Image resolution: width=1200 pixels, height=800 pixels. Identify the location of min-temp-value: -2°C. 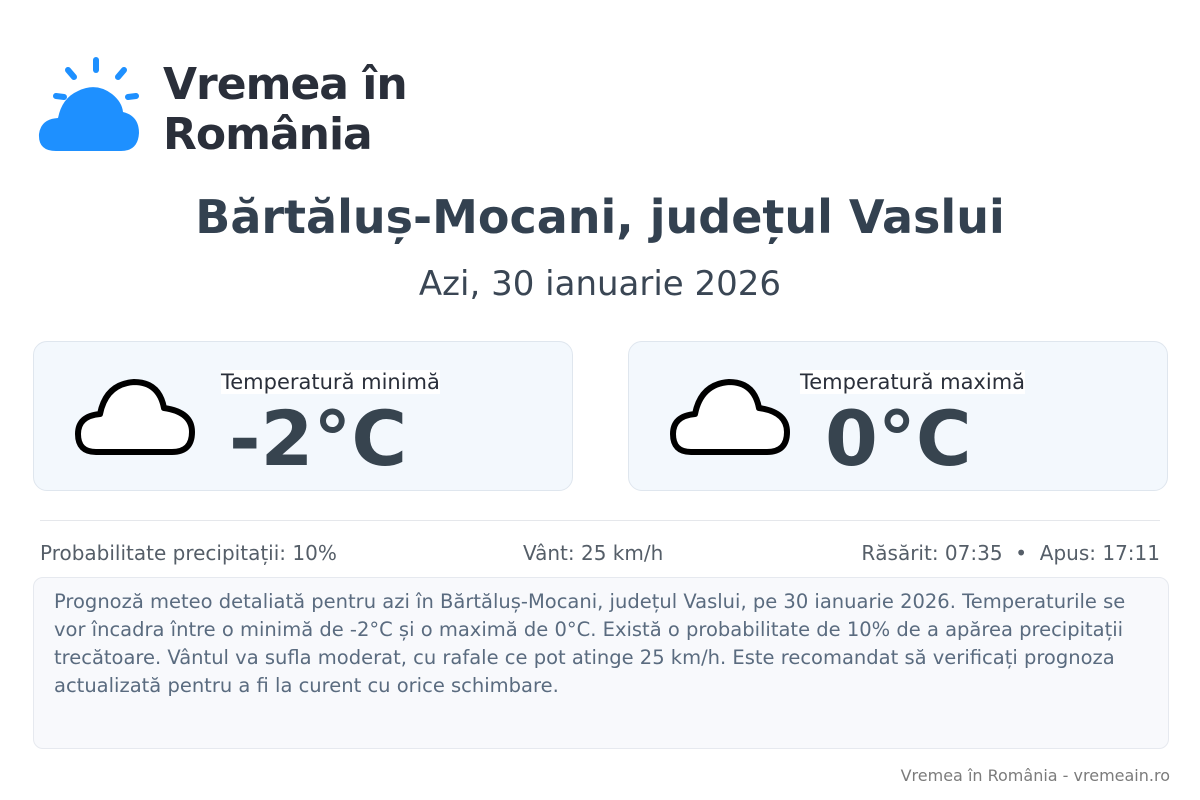
(318, 438).